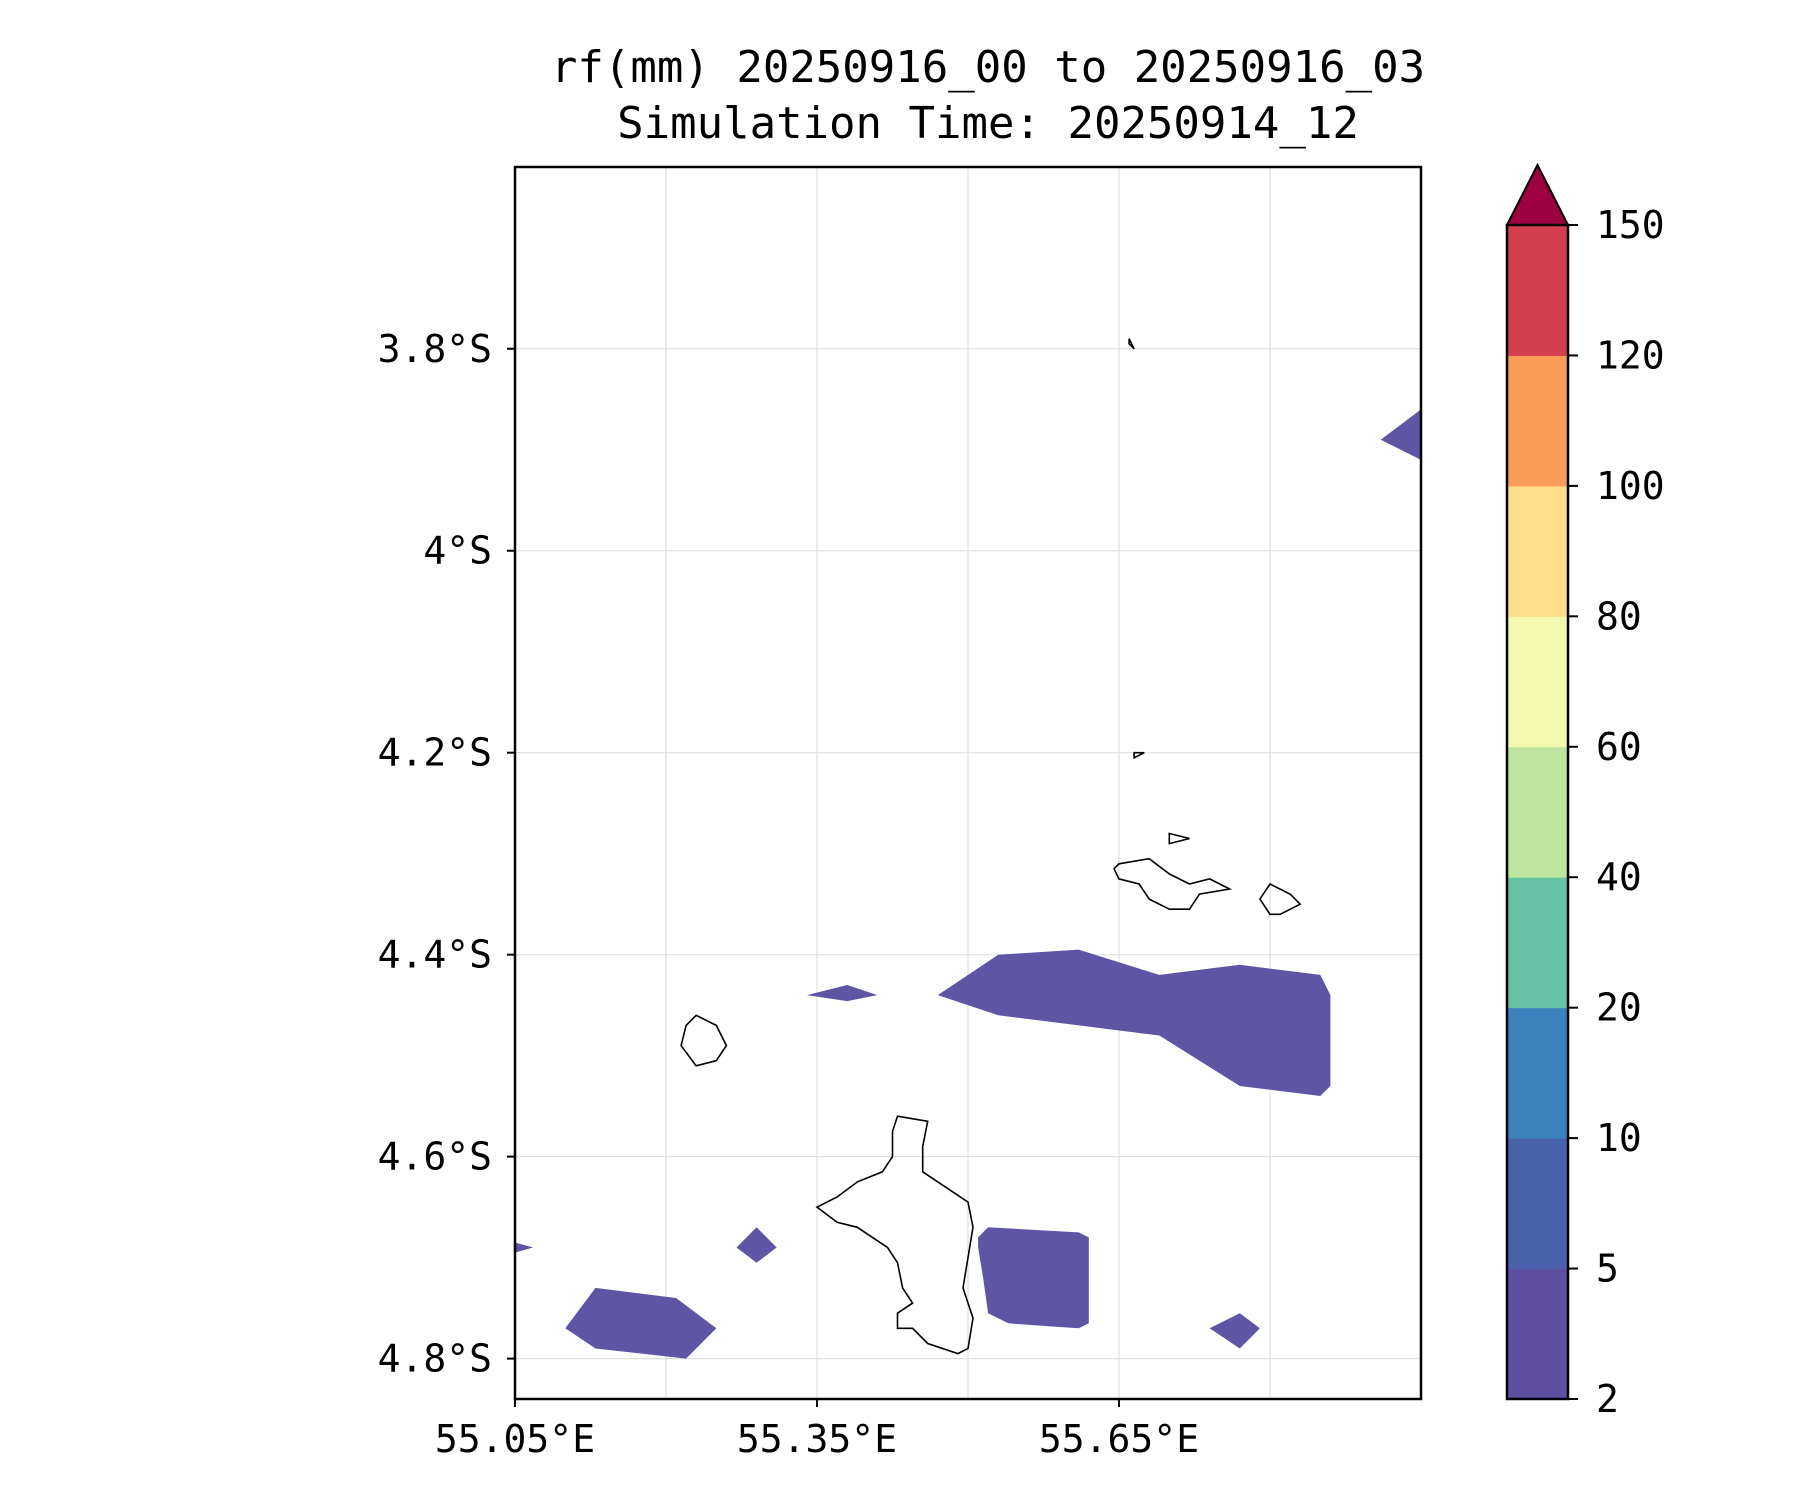 This screenshot has width=1800, height=1500. What do you see at coordinates (1619, 1008) in the screenshot?
I see `colorbar-tick-label: 20` at bounding box center [1619, 1008].